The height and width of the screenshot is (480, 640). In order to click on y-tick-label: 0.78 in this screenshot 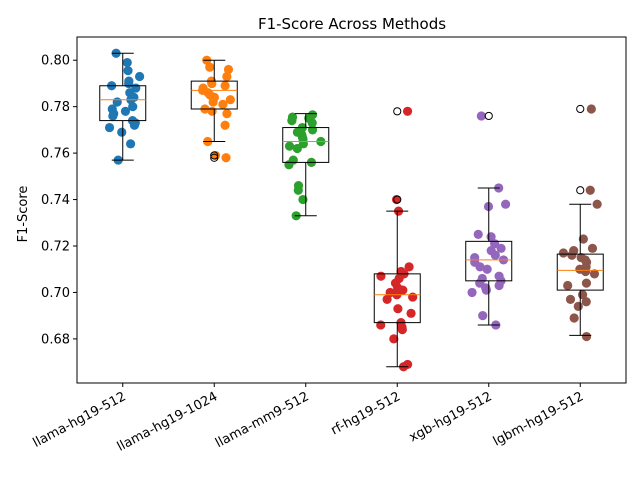, I will do `click(55, 107)`.